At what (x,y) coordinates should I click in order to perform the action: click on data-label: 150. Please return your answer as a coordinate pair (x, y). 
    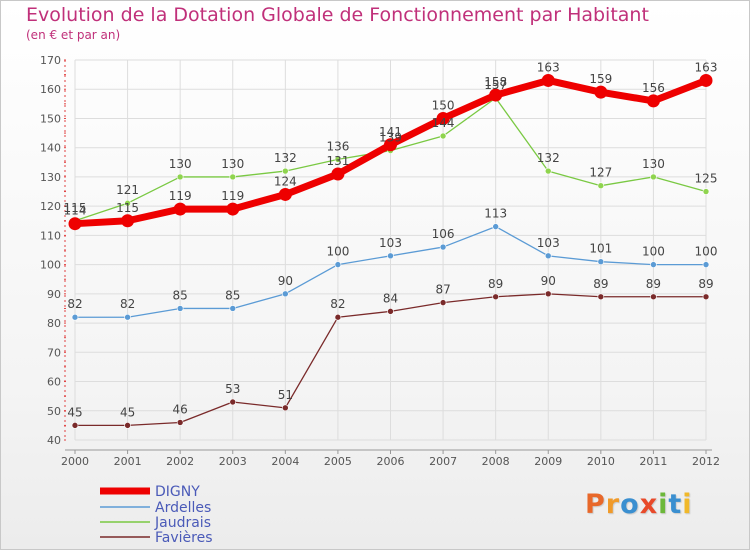
    Looking at the image, I should click on (443, 105).